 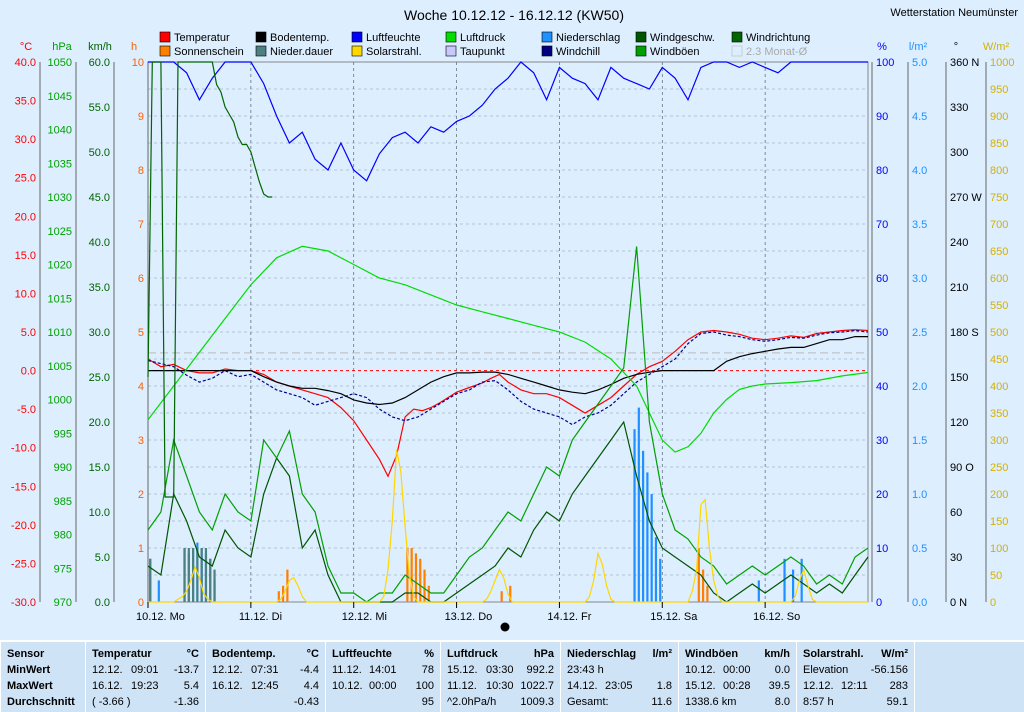 What do you see at coordinates (664, 686) in the screenshot?
I see `stats-cell-value: 1.8` at bounding box center [664, 686].